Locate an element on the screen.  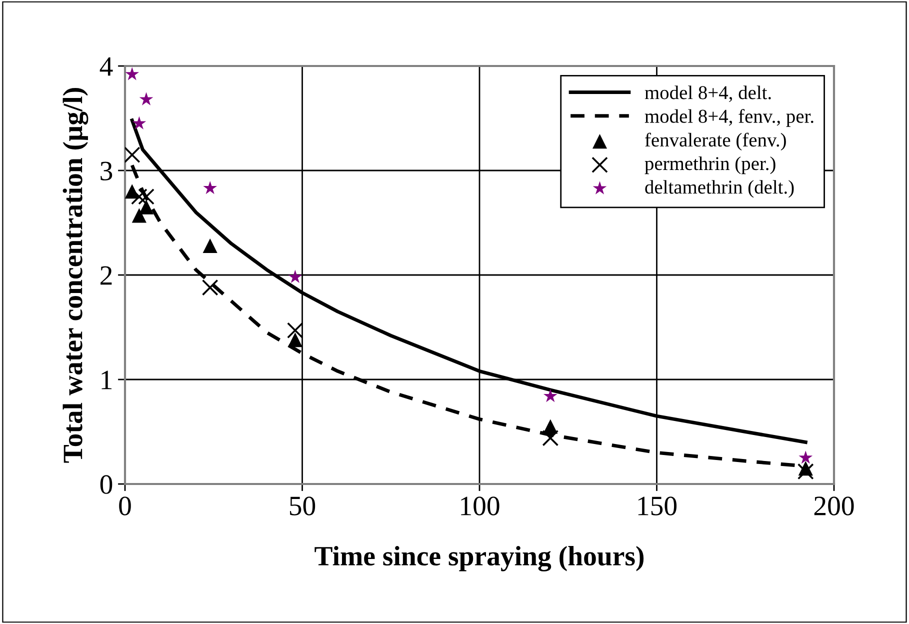
x-axis-title: Time since spraying (hours) is located at coordinates (479, 559).